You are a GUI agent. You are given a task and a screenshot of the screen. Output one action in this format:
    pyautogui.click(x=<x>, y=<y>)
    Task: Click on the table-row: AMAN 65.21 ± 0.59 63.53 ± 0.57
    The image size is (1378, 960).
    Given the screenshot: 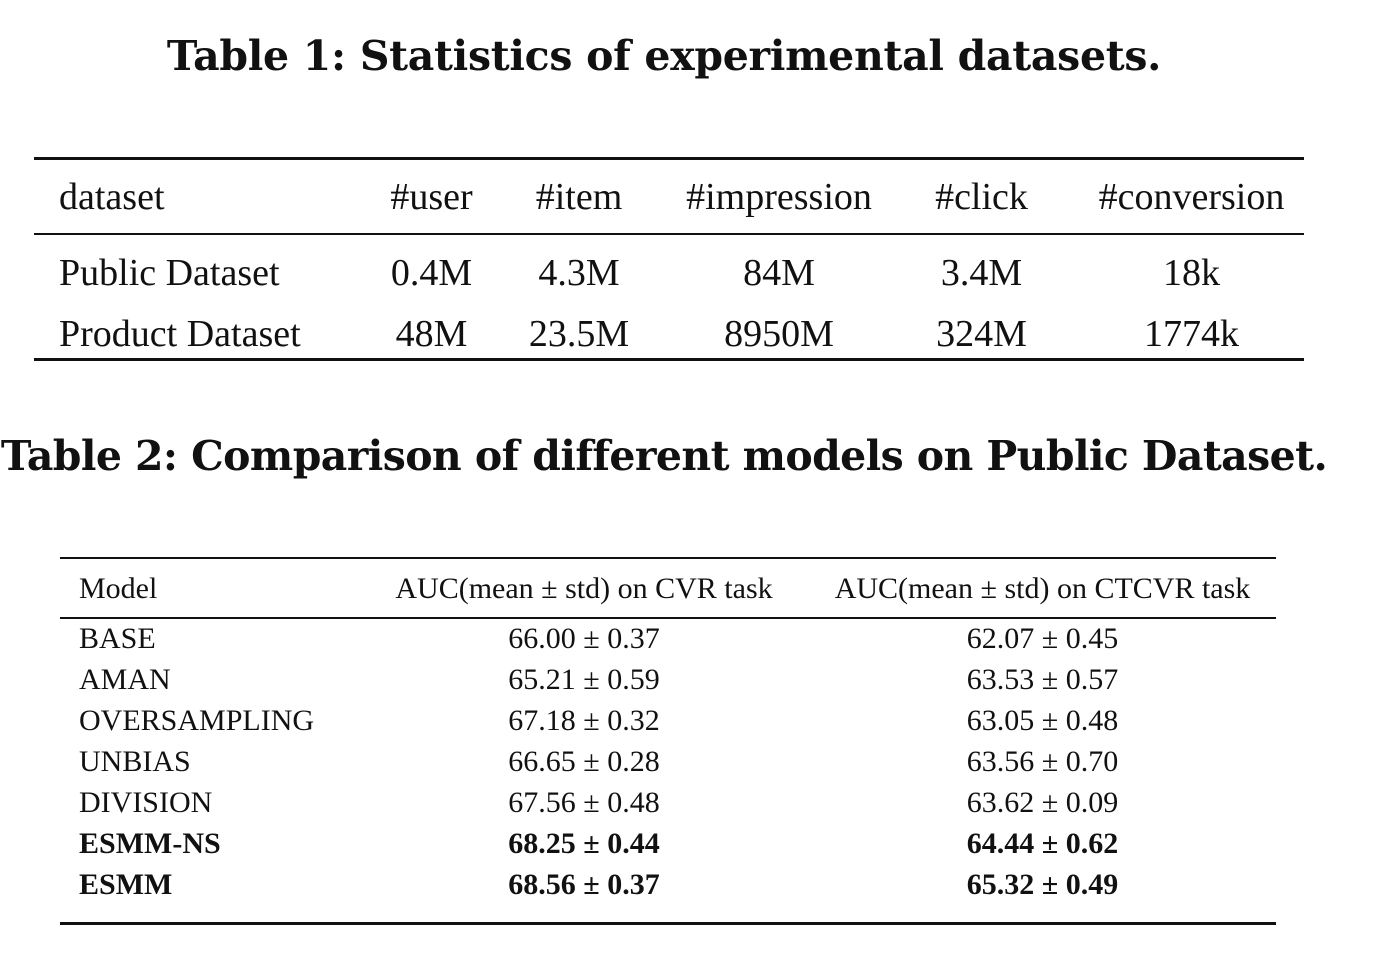 What is the action you would take?
    pyautogui.click(x=668, y=679)
    